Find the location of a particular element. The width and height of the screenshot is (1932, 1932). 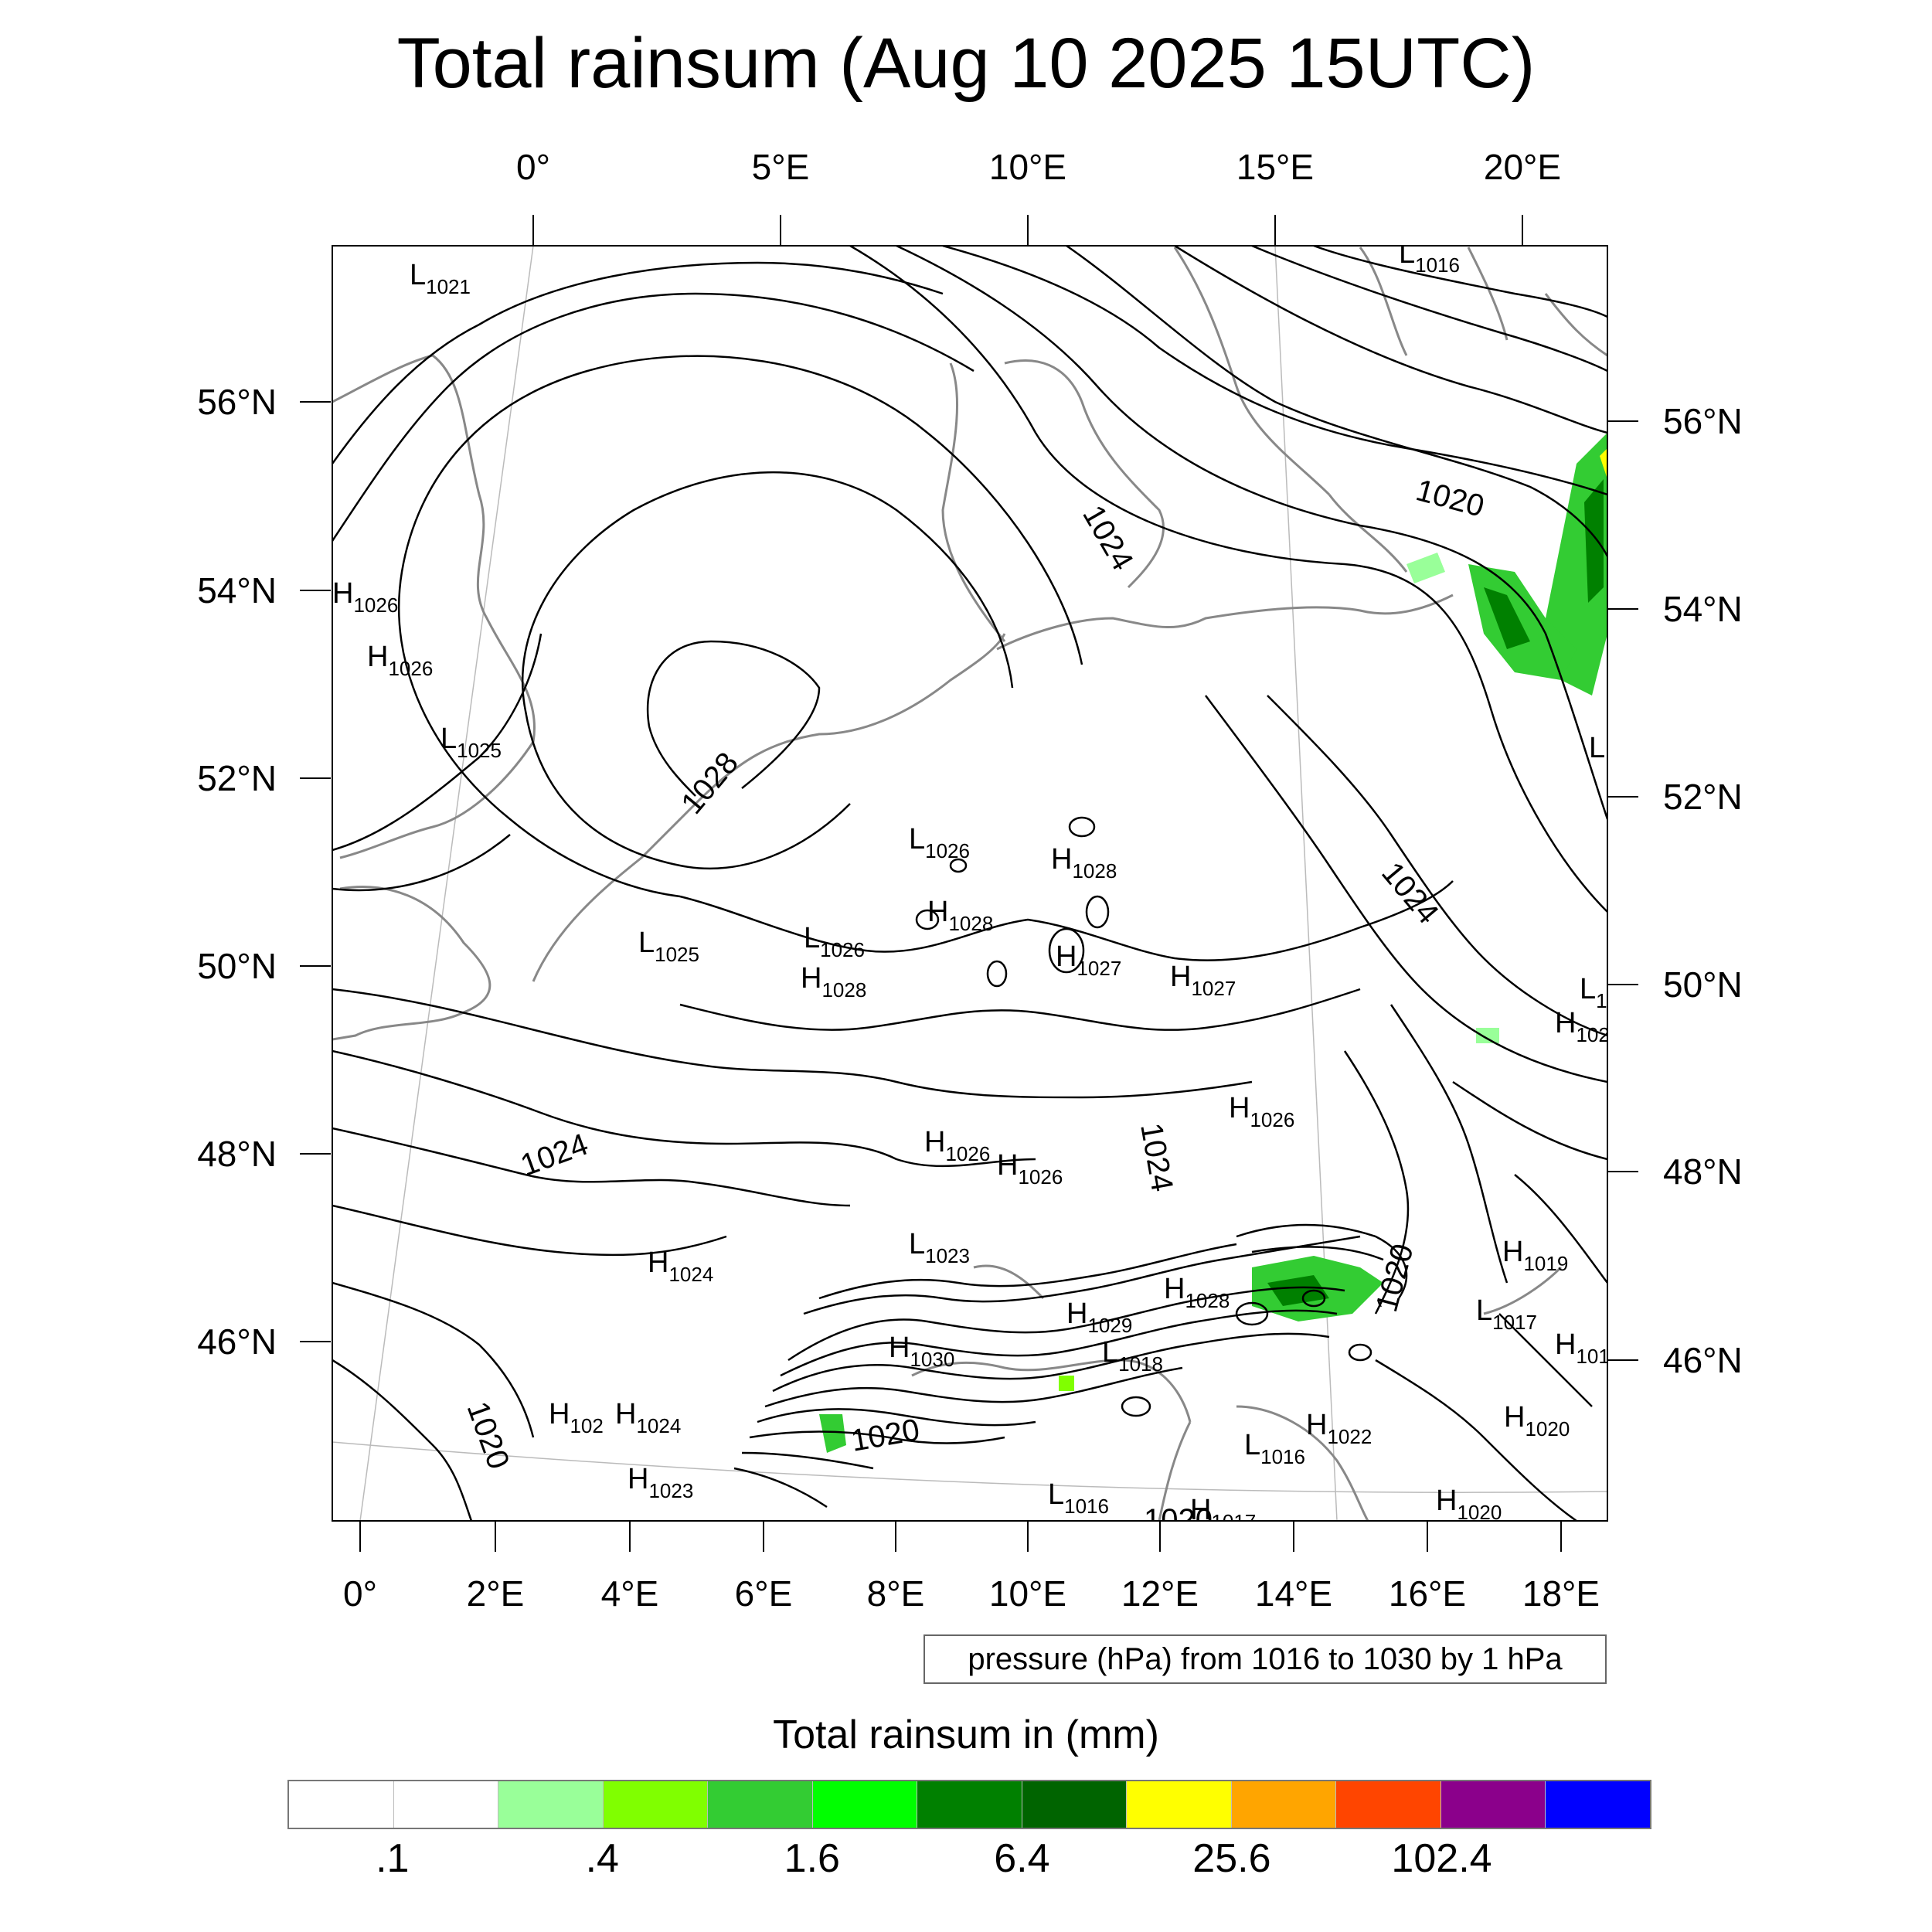

lat-label-left: 54°N is located at coordinates (237, 590).